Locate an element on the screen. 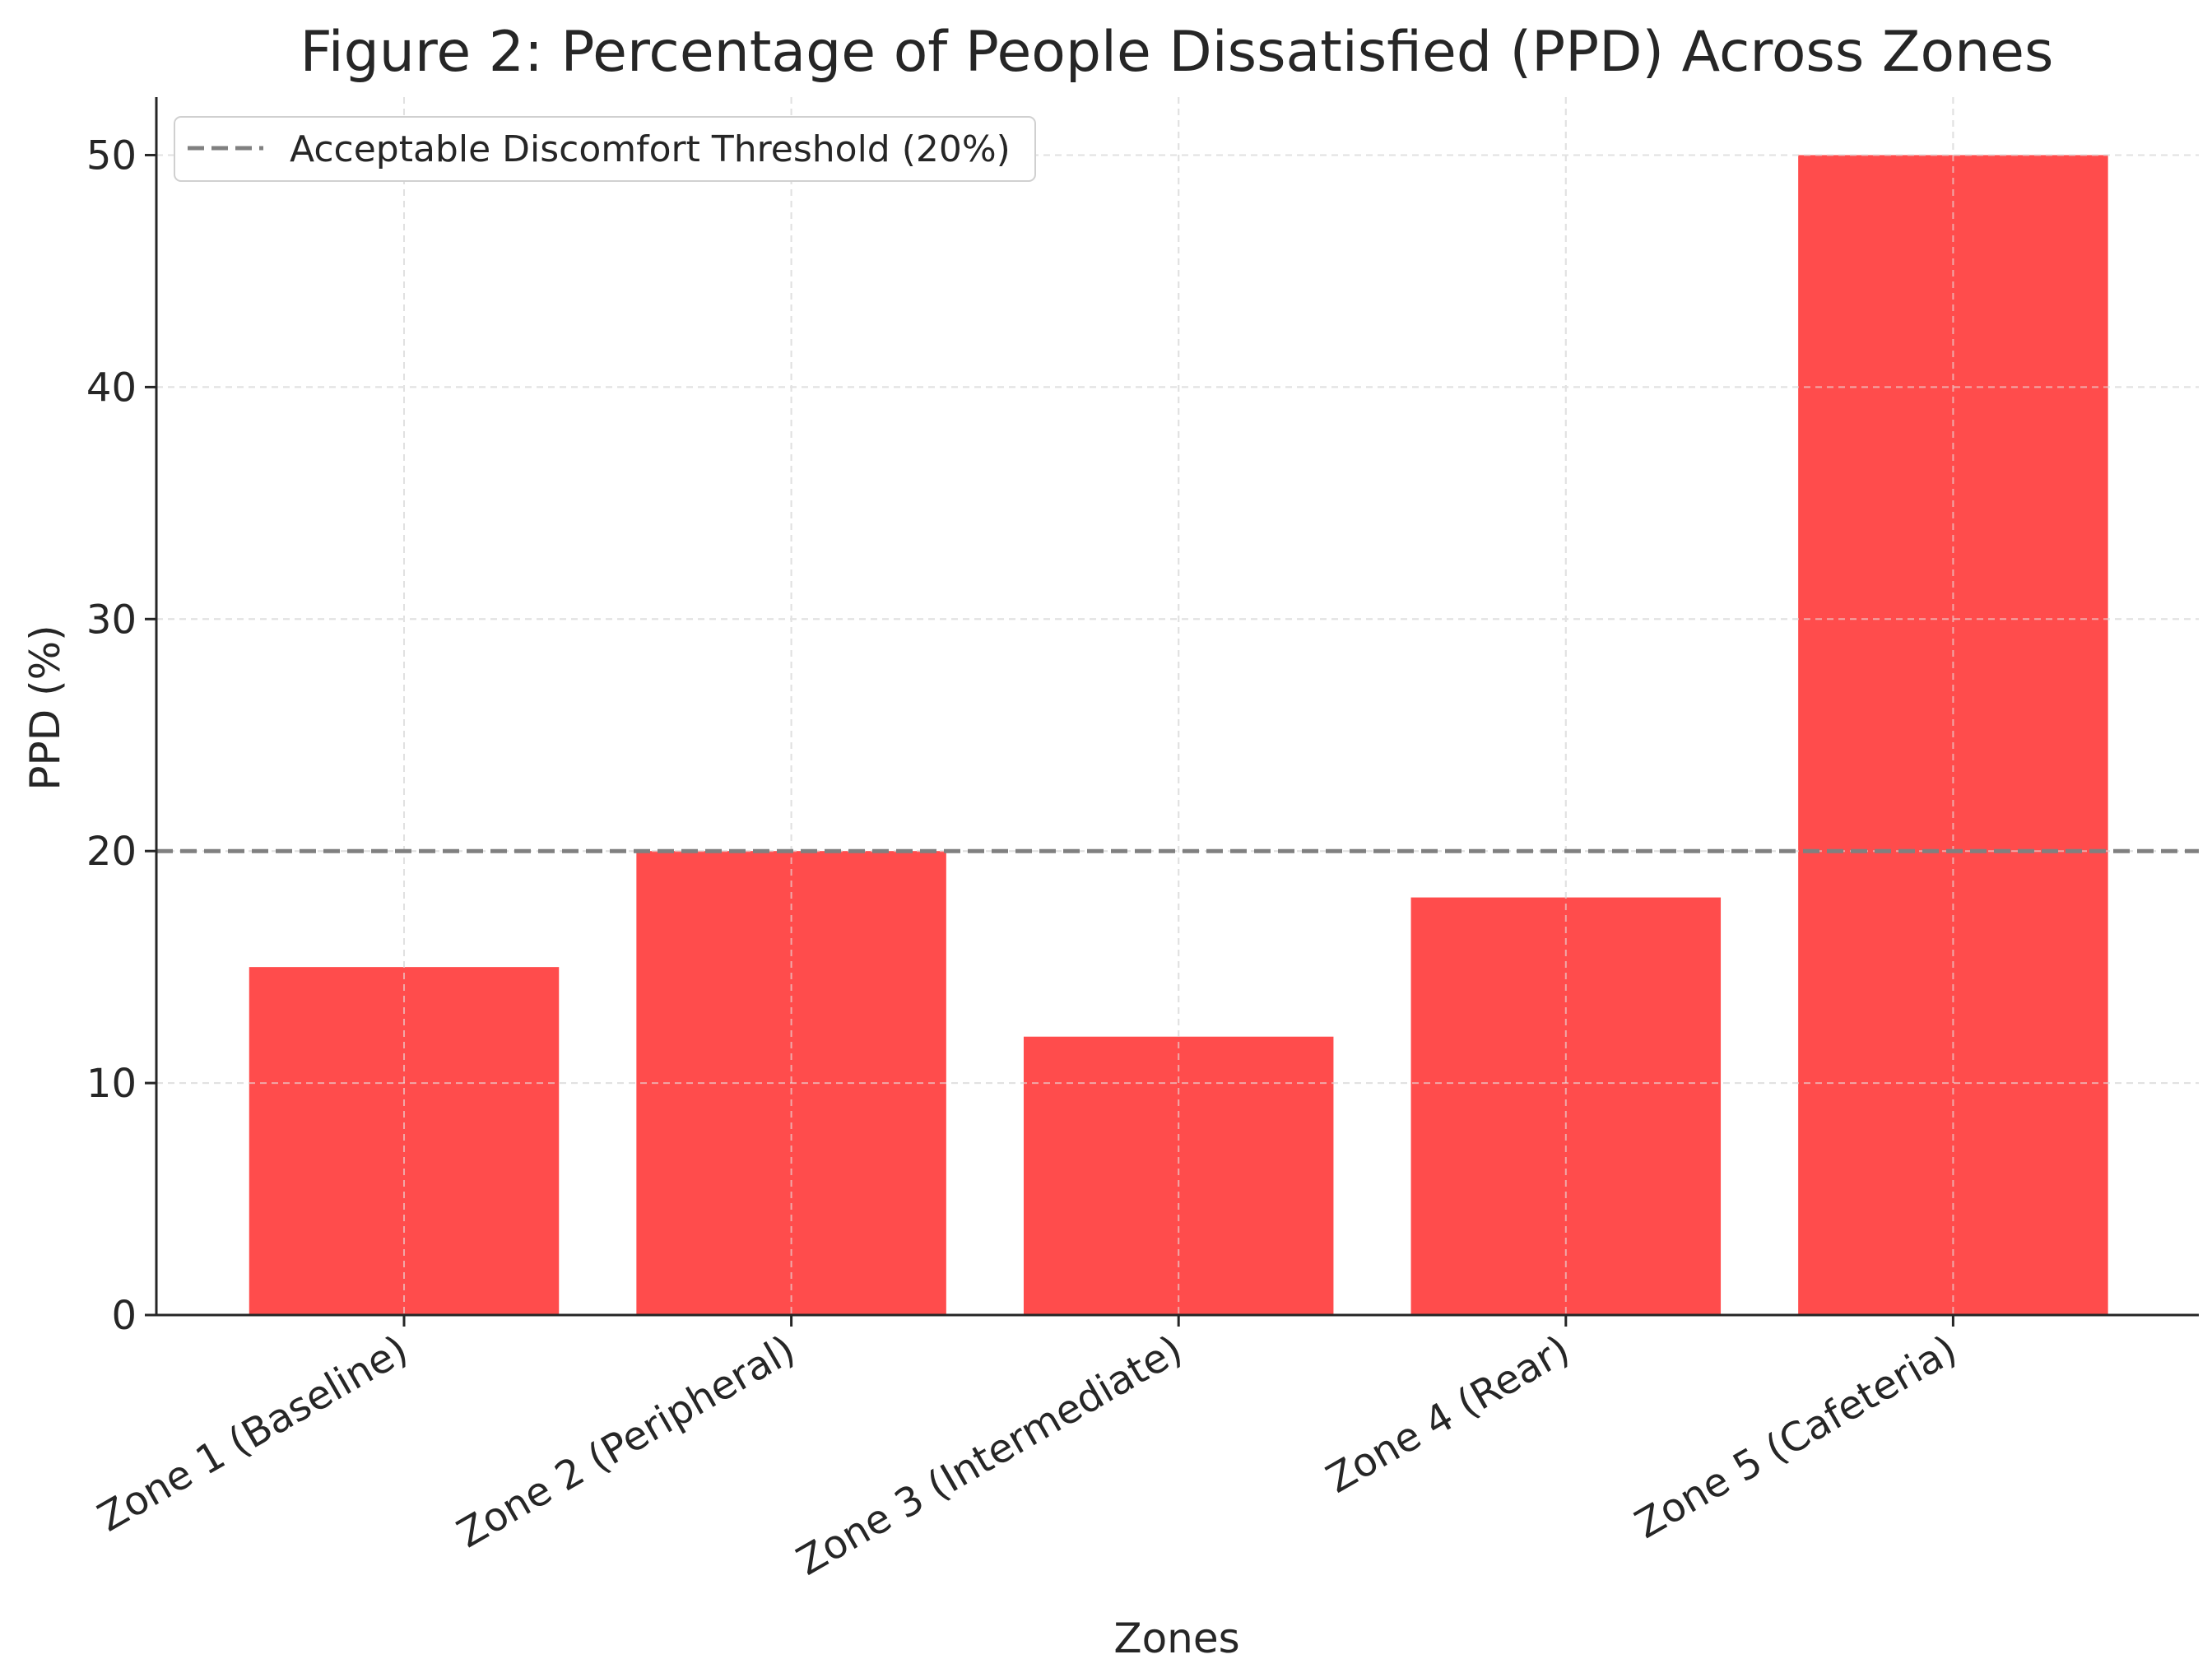 Image resolution: width=2212 pixels, height=1673 pixels. x-tick-label: Zone 5 (Cafeteria) is located at coordinates (1796, 1438).